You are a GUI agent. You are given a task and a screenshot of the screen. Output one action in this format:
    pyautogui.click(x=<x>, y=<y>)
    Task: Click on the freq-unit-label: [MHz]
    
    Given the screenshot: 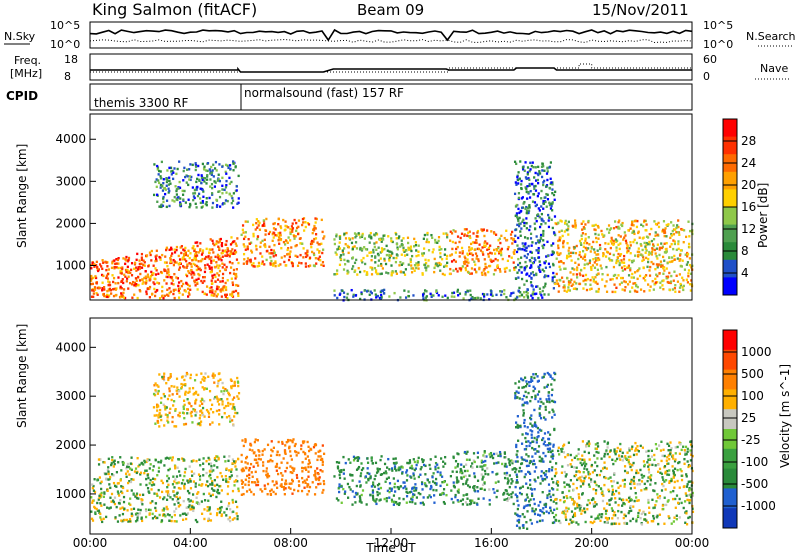 What is the action you would take?
    pyautogui.click(x=26, y=73)
    